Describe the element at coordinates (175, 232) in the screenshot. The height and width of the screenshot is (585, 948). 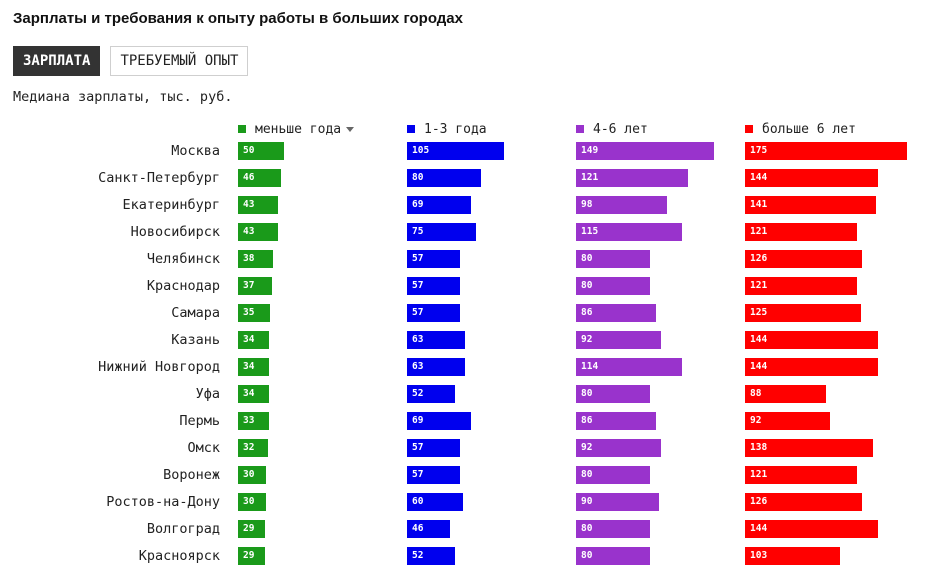
I see `city-label: Новосибирск` at that location.